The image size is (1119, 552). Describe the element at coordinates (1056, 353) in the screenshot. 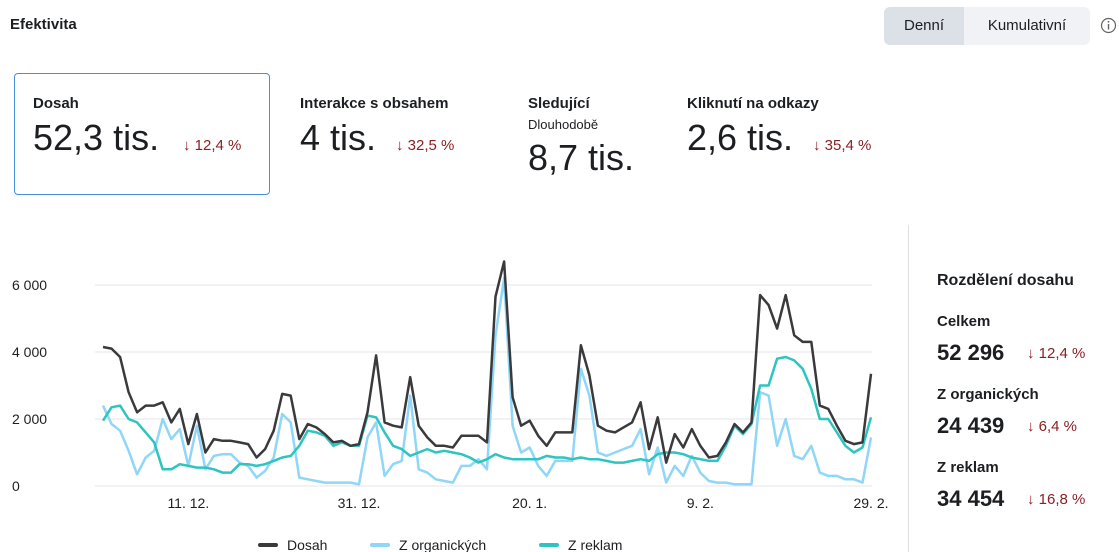

I see `breakdown-change: ↓ 12,4 %` at that location.